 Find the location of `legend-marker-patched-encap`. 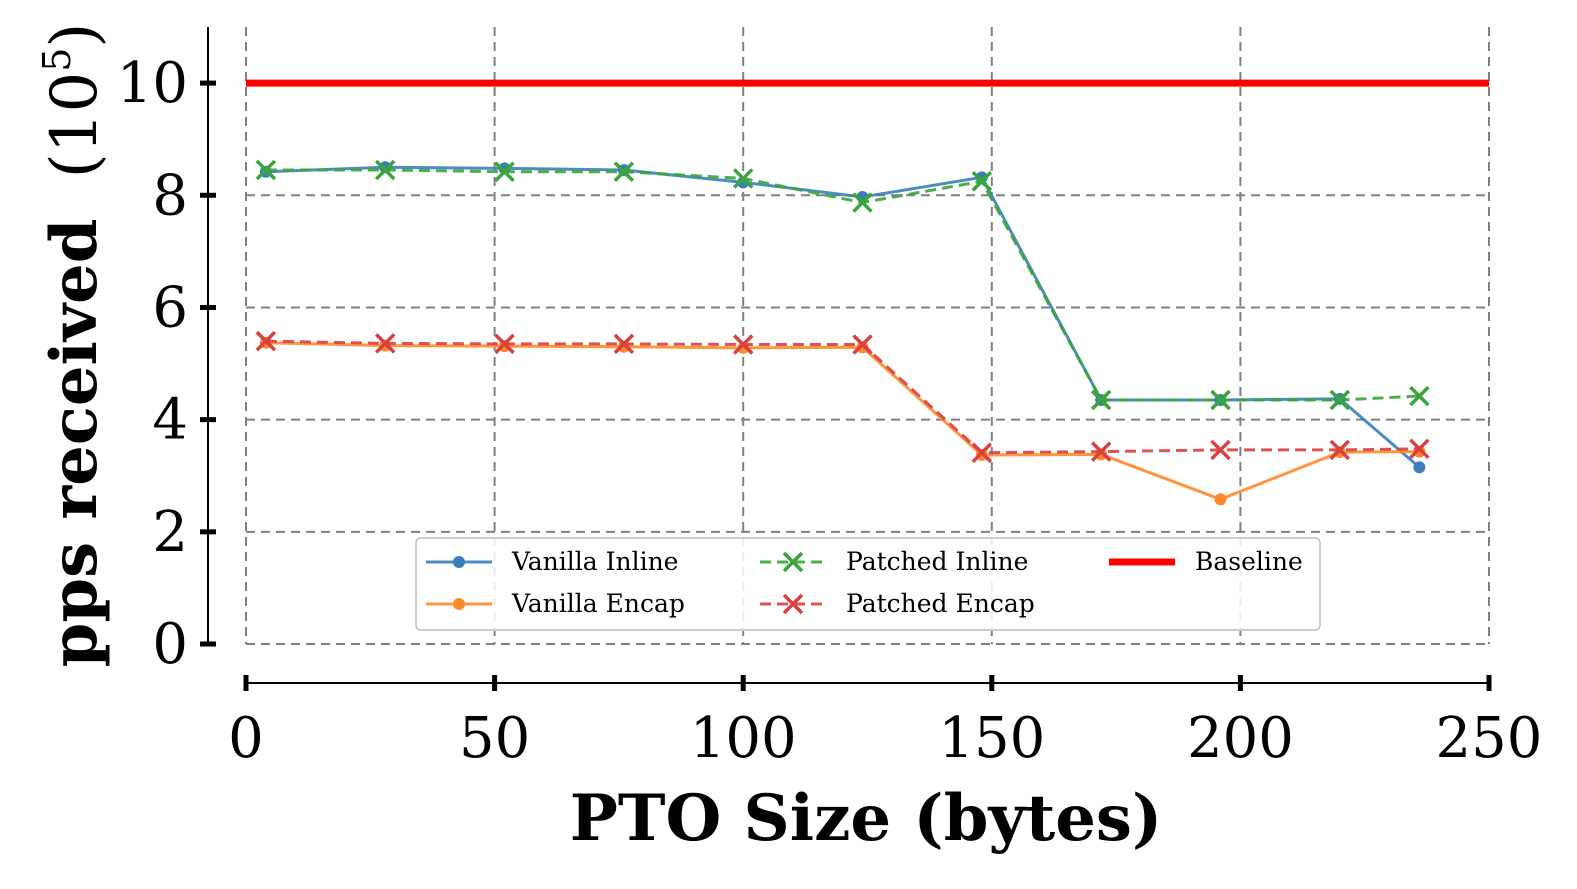

legend-marker-patched-encap is located at coordinates (793, 604).